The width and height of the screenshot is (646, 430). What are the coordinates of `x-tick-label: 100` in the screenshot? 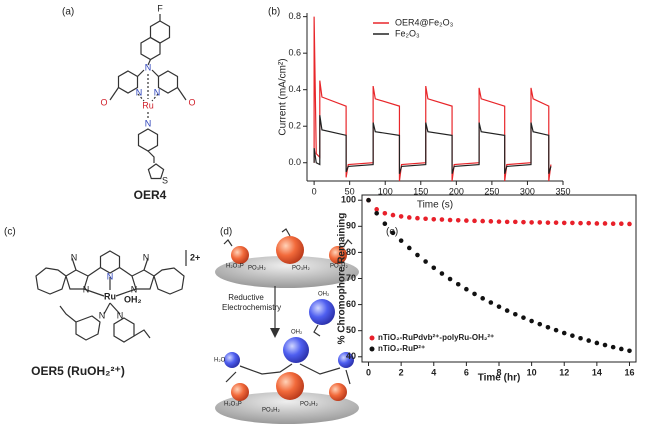 It's located at (385, 191).